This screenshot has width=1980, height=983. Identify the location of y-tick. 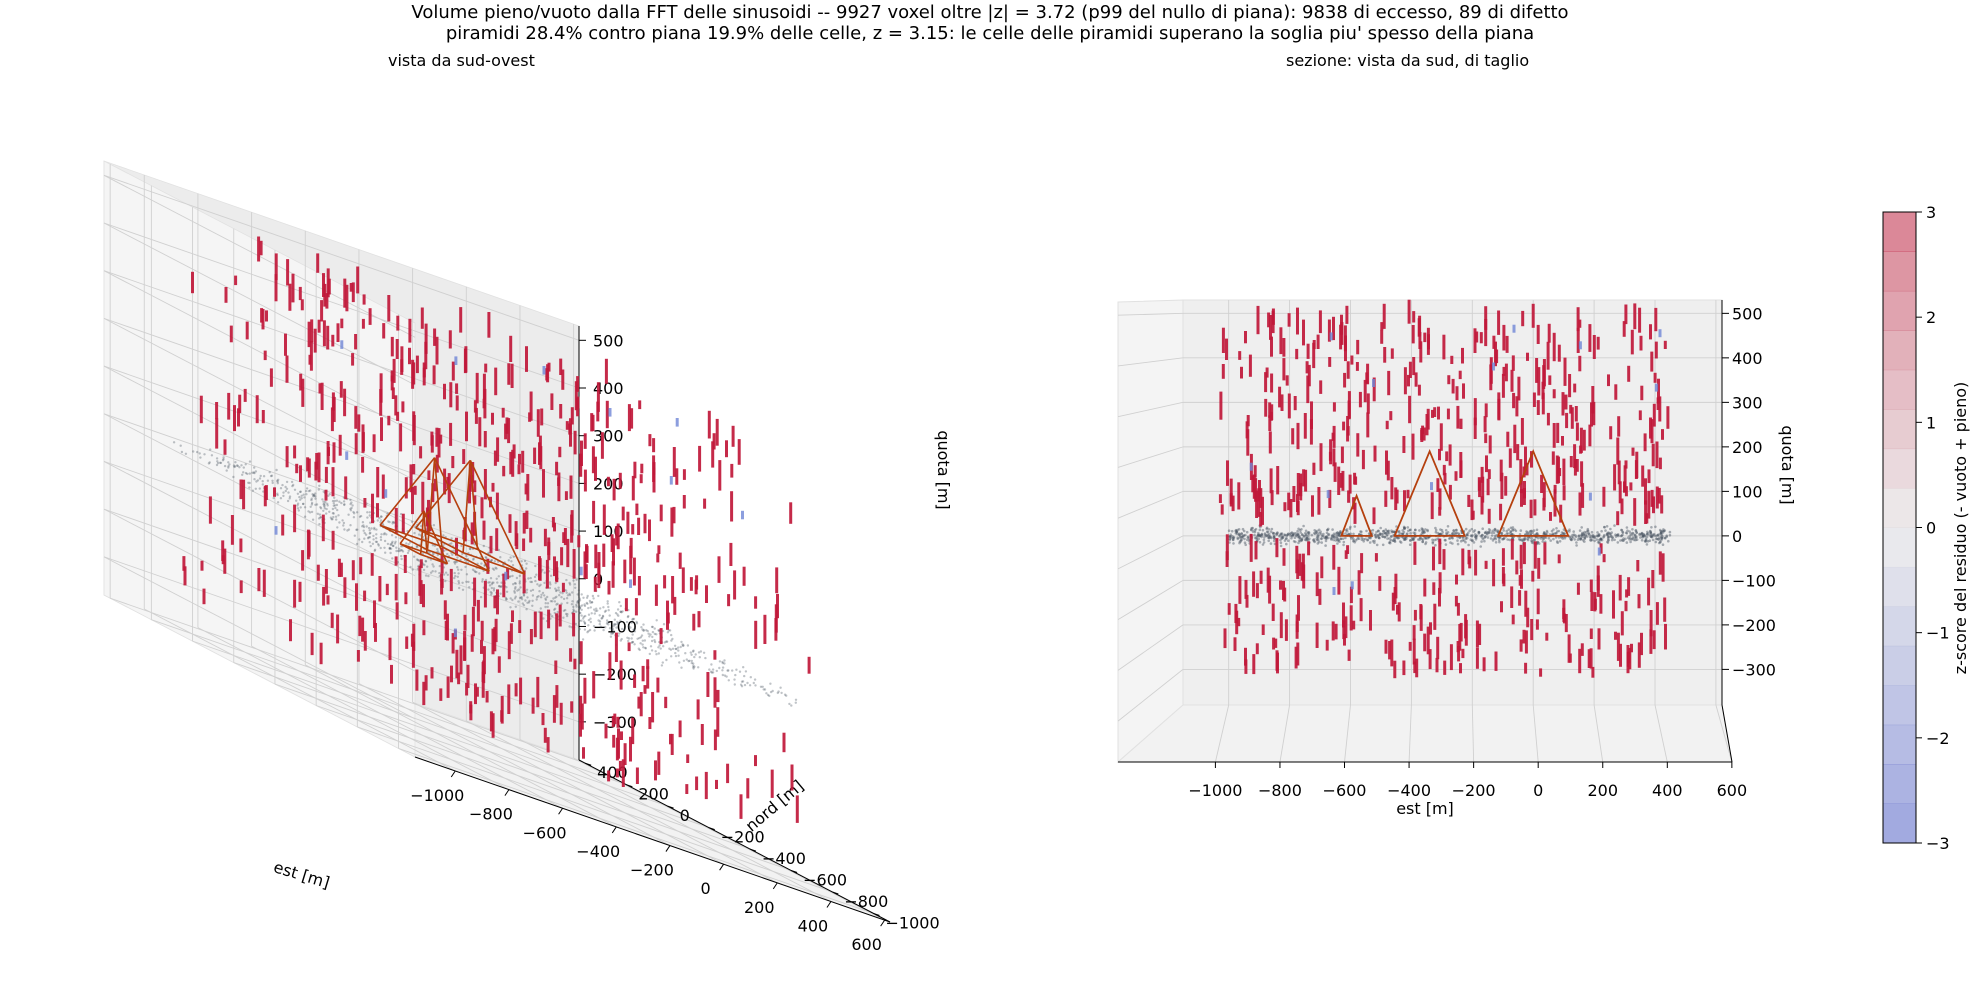
(711, 829).